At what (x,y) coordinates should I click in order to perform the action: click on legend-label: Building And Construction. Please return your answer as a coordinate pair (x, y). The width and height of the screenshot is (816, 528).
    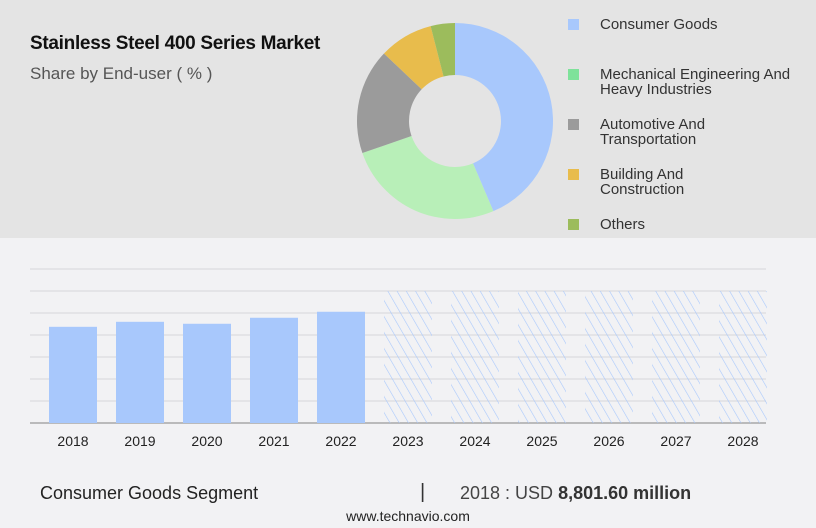
    Looking at the image, I should click on (642, 182).